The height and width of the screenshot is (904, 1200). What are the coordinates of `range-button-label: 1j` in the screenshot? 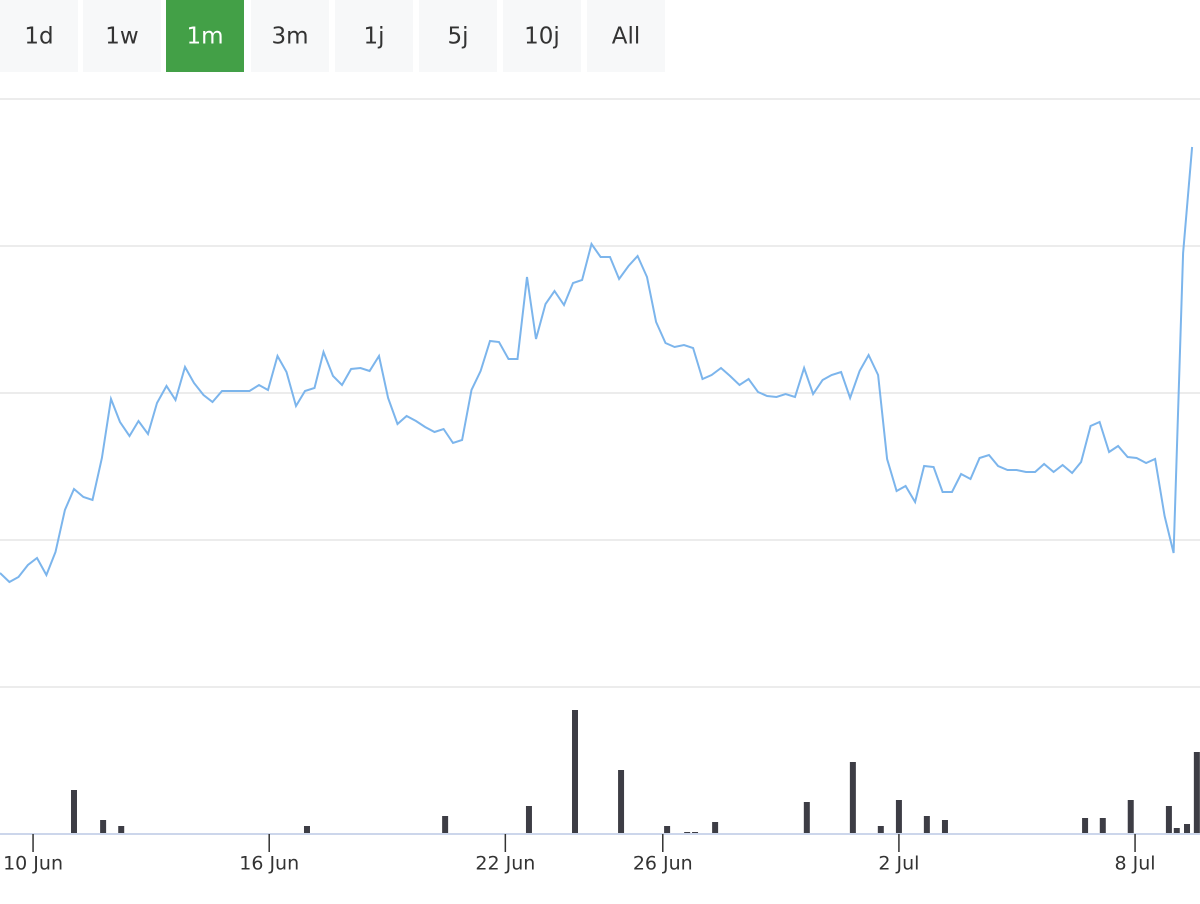 It's located at (373, 37).